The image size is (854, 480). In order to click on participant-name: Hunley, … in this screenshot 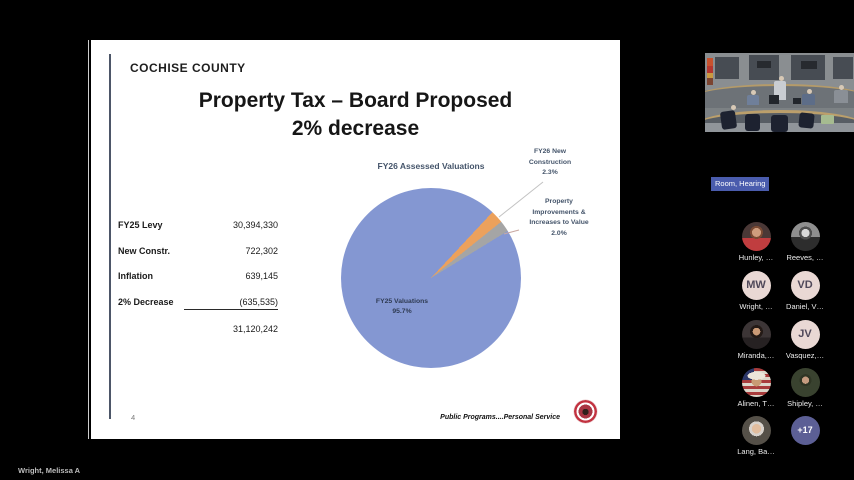, I will do `click(756, 257)`.